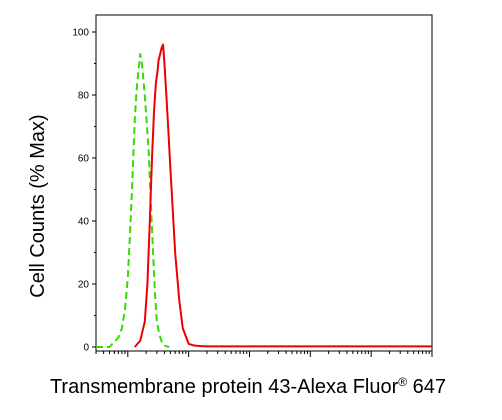  Describe the element at coordinates (224, 387) in the screenshot. I see `x-axis-title-main: Transmembrane protein 43-Alexa Fluor` at that location.